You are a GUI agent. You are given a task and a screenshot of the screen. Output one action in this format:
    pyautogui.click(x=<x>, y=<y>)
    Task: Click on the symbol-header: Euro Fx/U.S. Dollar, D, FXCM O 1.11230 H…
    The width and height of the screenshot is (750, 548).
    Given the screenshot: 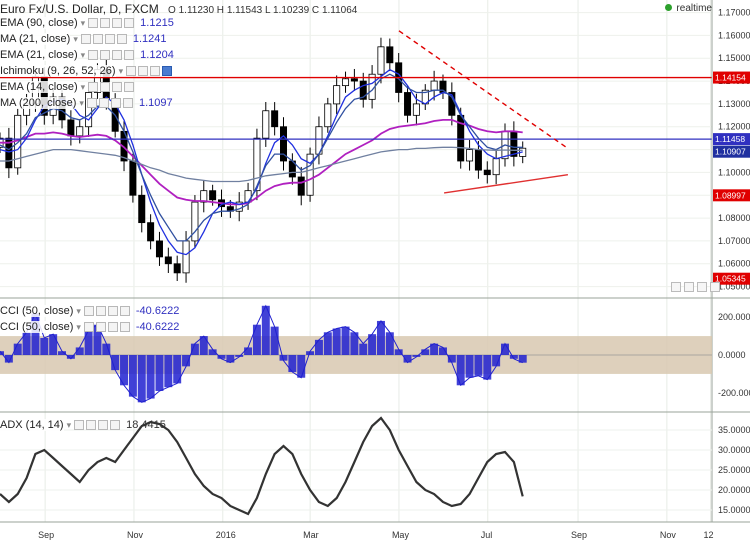 What is the action you would take?
    pyautogui.click(x=178, y=9)
    